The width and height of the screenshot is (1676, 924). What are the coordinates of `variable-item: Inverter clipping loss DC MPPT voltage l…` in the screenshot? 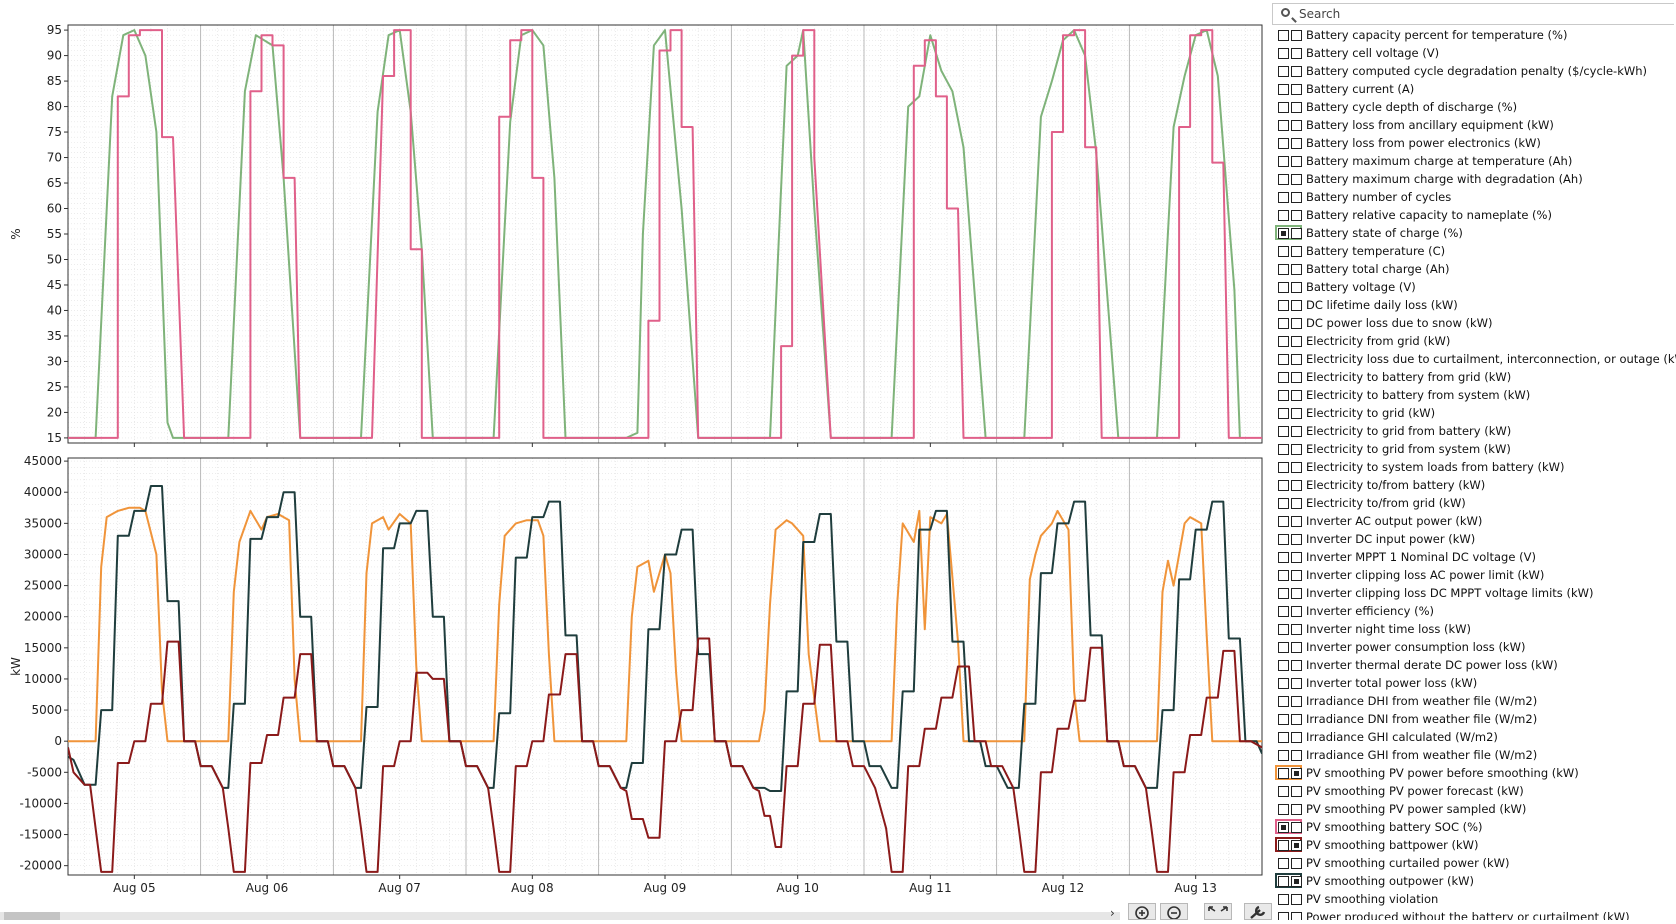 It's located at (1473, 594).